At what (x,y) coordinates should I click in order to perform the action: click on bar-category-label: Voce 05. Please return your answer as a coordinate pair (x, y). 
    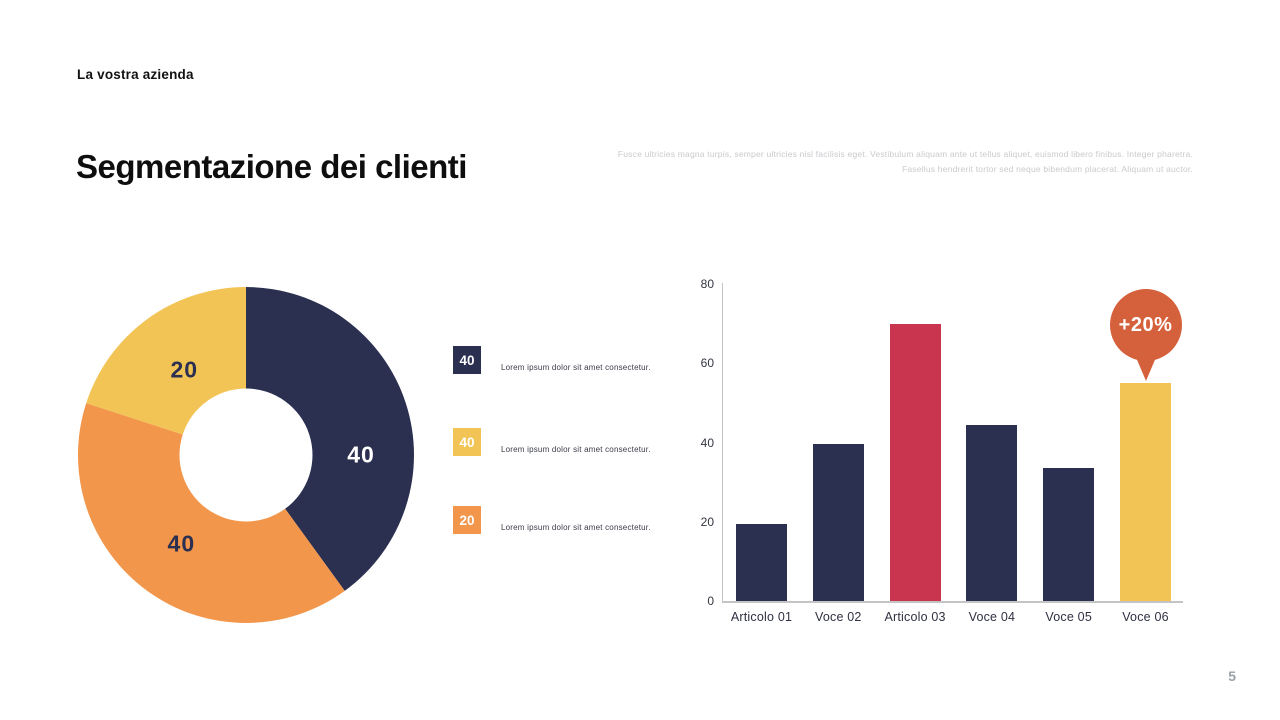
    Looking at the image, I should click on (1068, 617).